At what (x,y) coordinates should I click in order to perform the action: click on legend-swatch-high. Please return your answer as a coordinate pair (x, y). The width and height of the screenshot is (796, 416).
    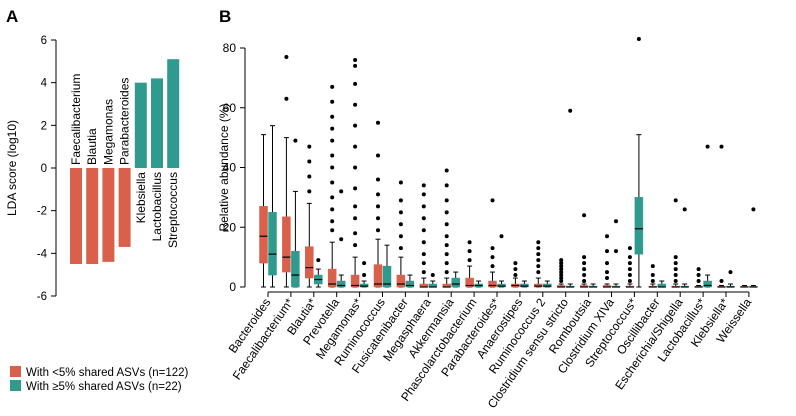
    Looking at the image, I should click on (15, 385).